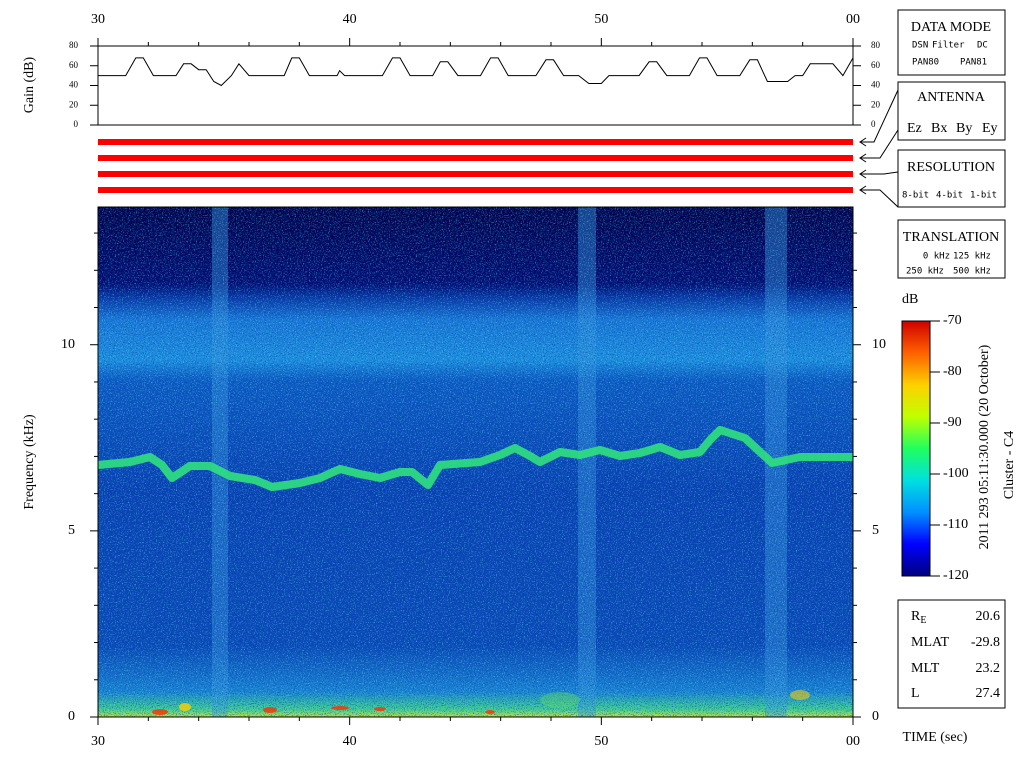 This screenshot has width=1024, height=768. I want to click on info-box, so click(951, 654).